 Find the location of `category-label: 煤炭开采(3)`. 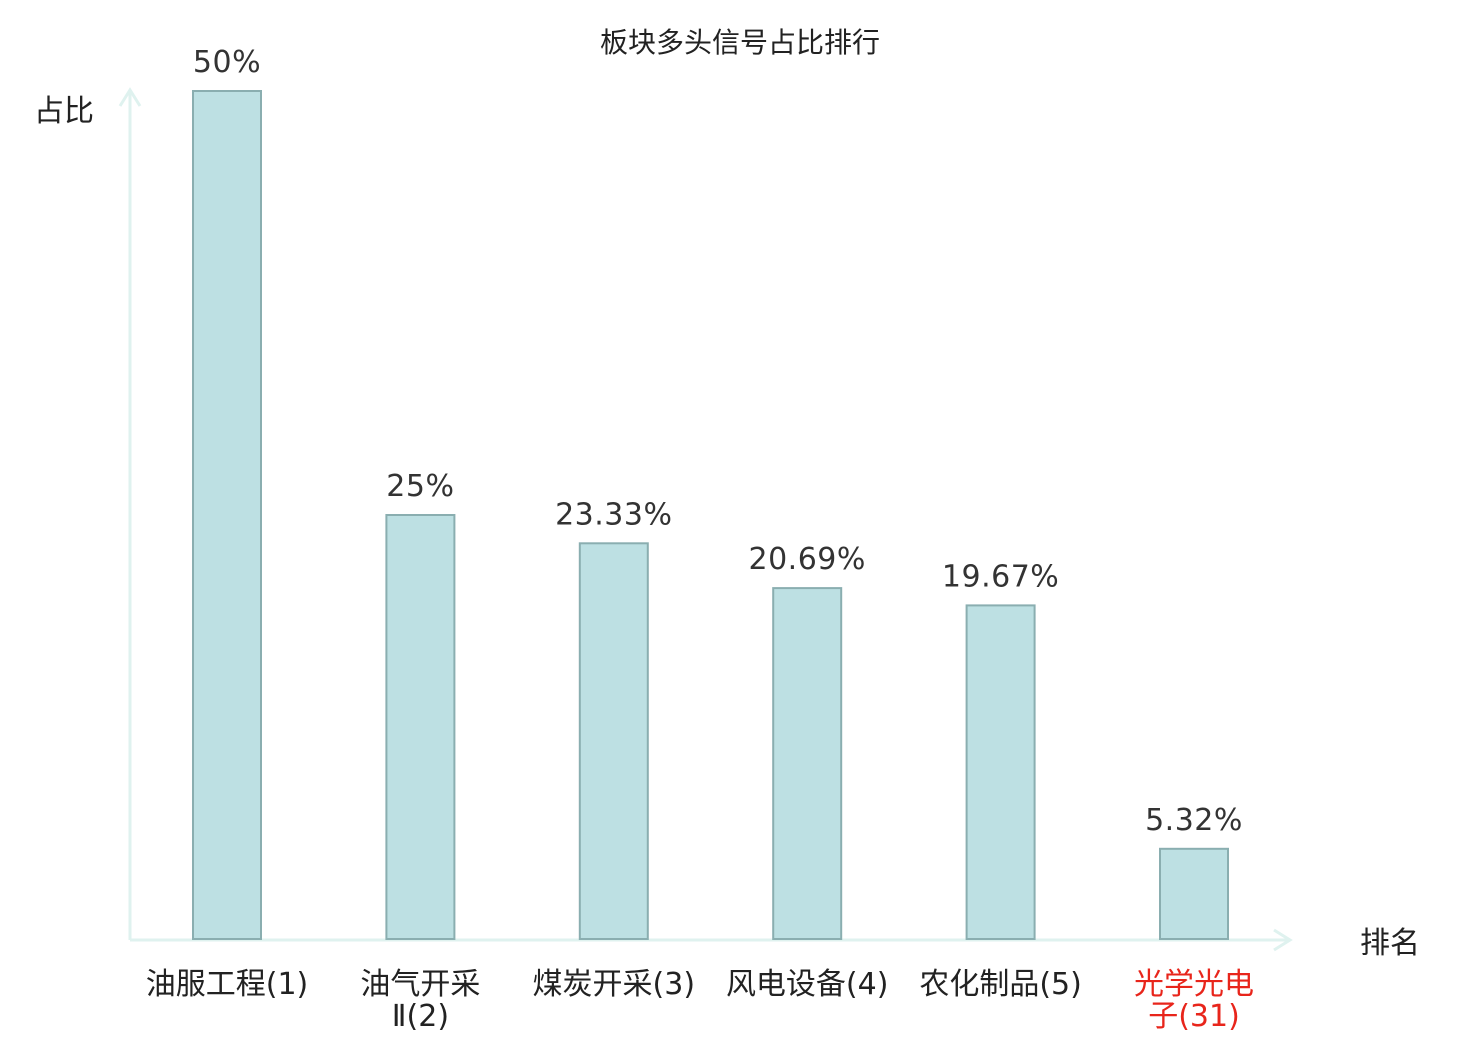

category-label: 煤炭开采(3) is located at coordinates (614, 984).